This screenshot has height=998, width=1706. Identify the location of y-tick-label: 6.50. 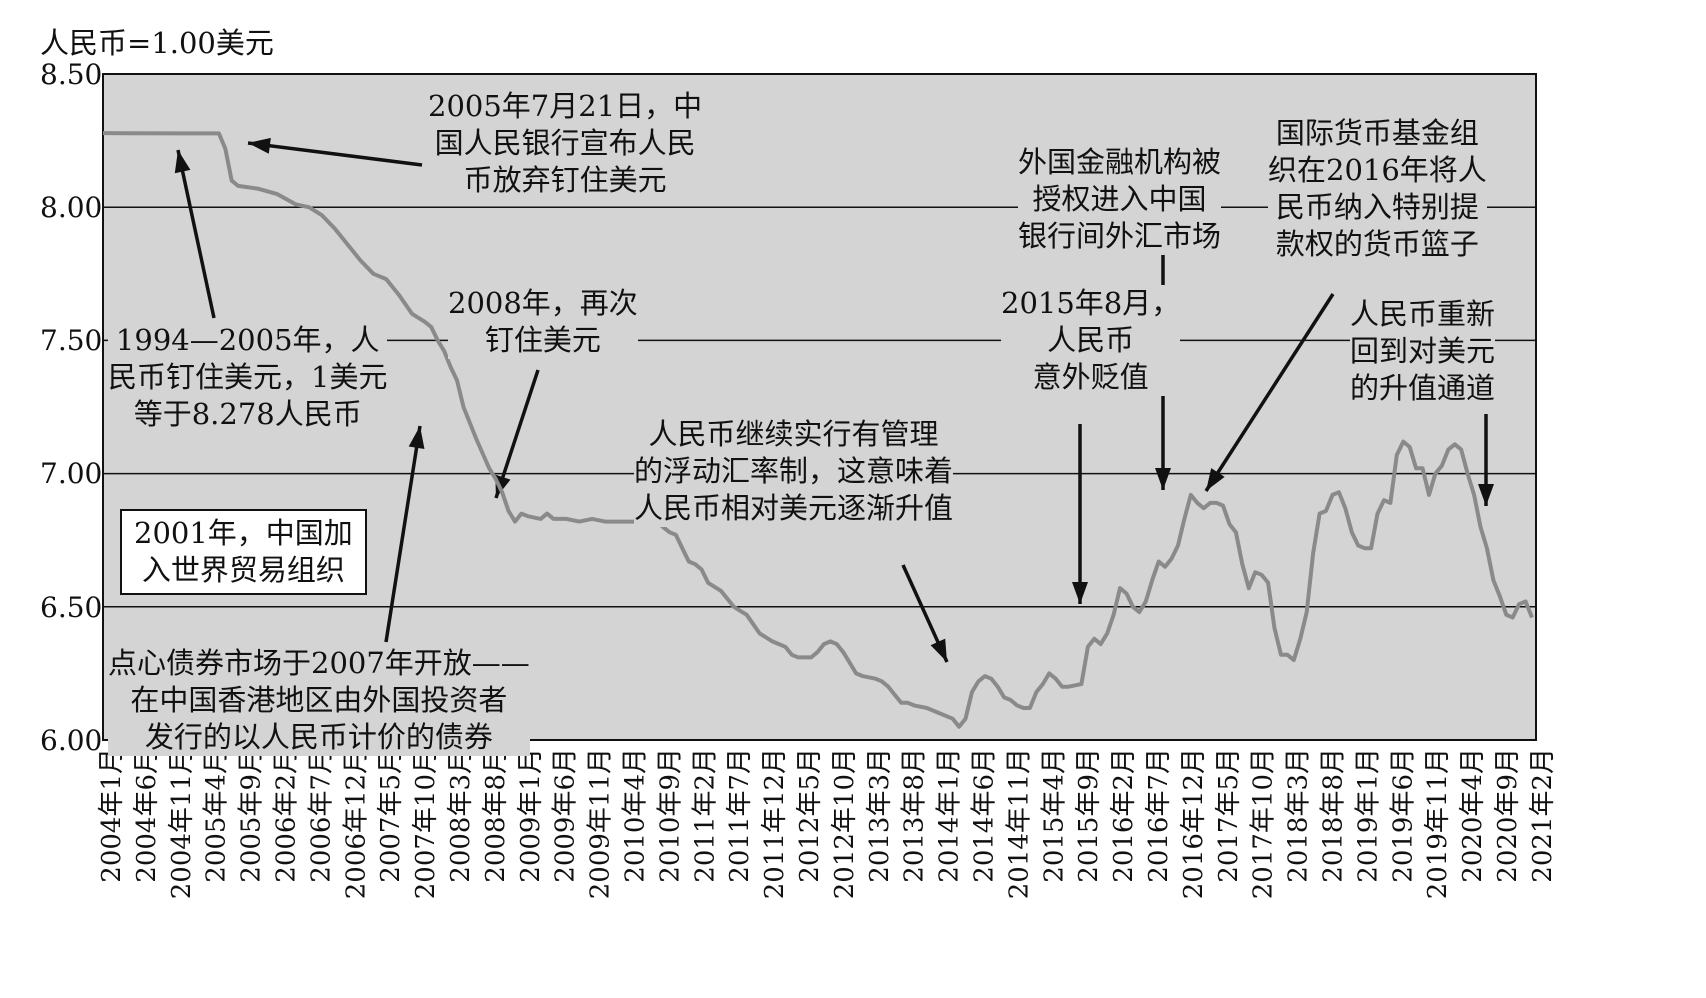
(71, 607).